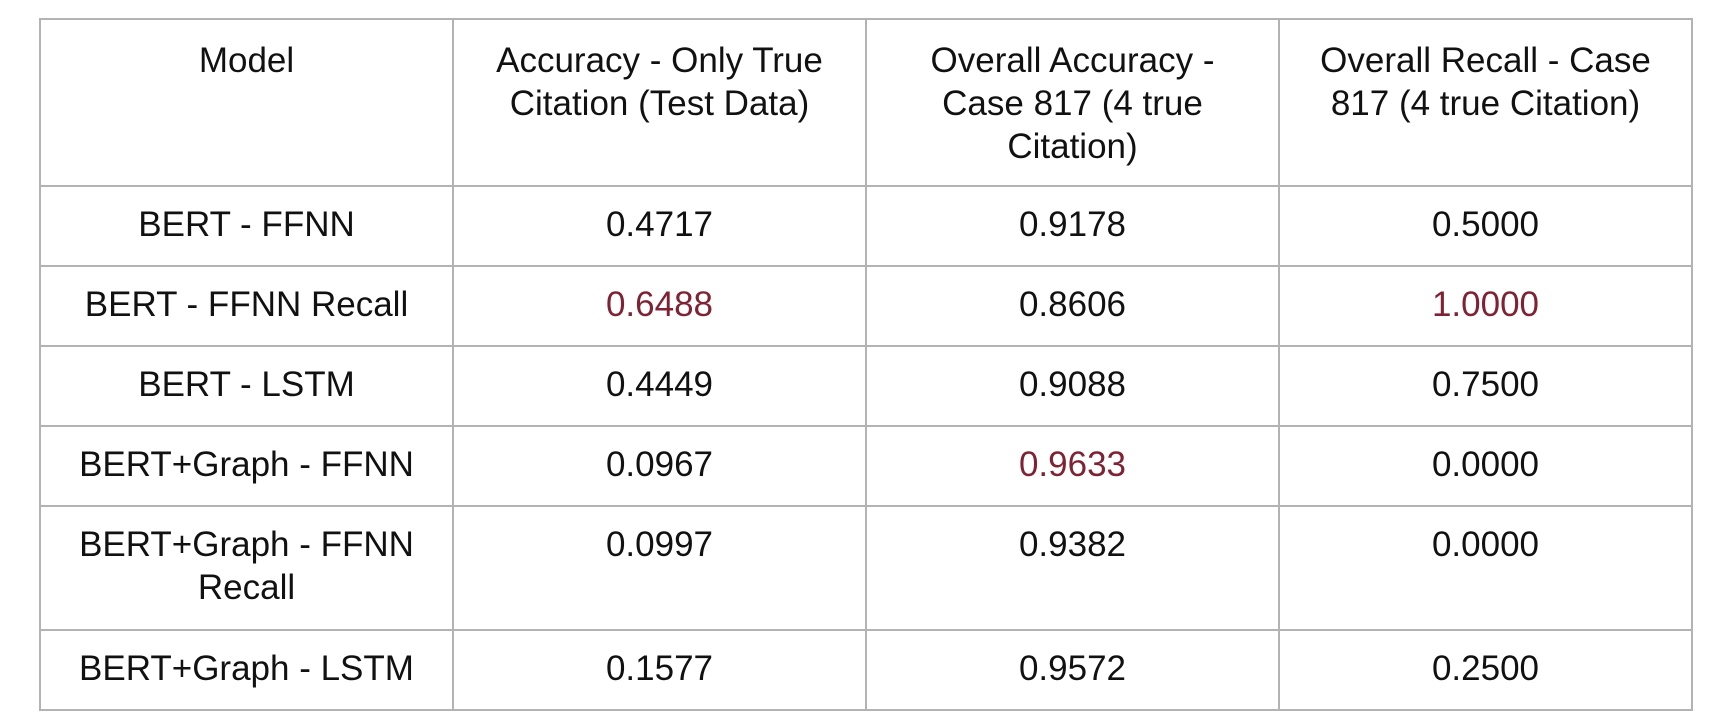  I want to click on model-cell: BERT - LSTM, so click(246, 386).